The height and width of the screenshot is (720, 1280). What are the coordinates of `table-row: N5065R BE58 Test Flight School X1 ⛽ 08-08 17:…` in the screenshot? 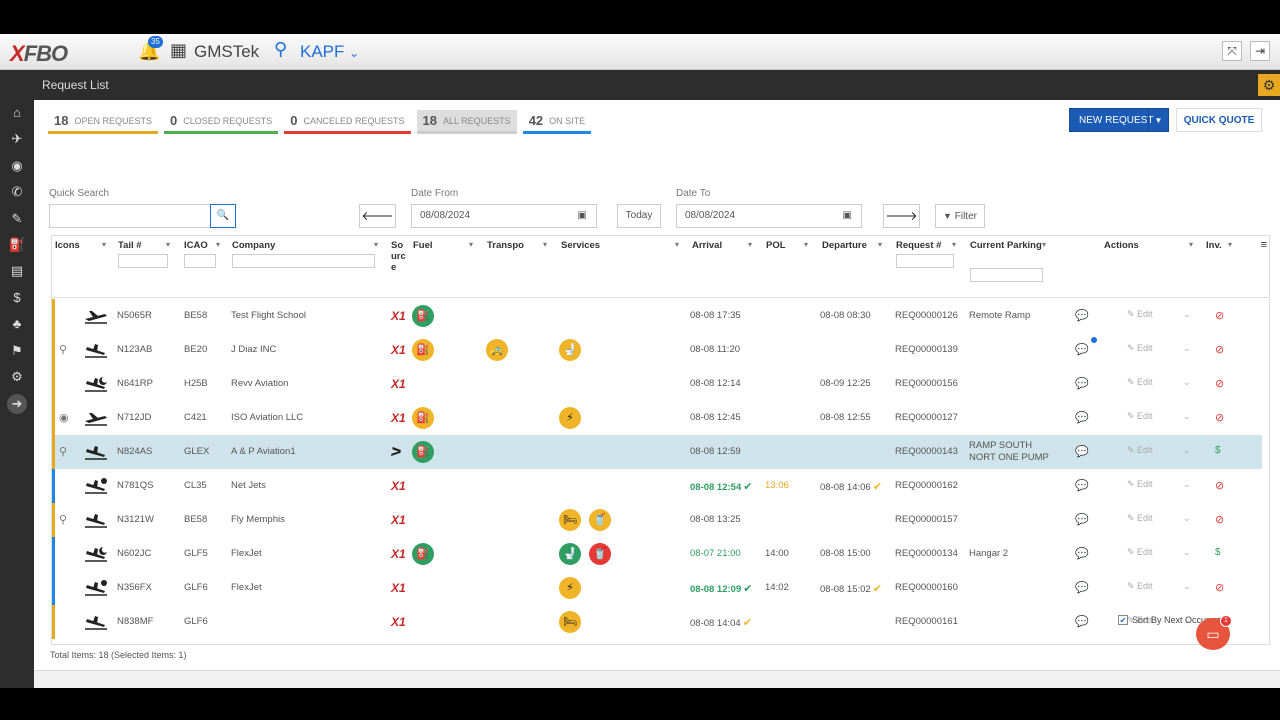 It's located at (657, 316).